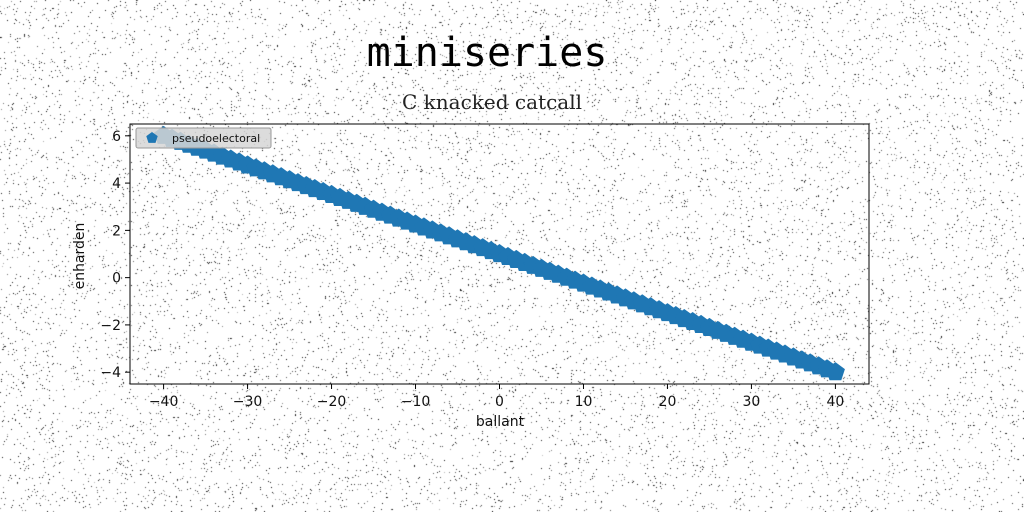 Image resolution: width=1024 pixels, height=512 pixels. I want to click on legend: pseudoelectoral, so click(203, 138).